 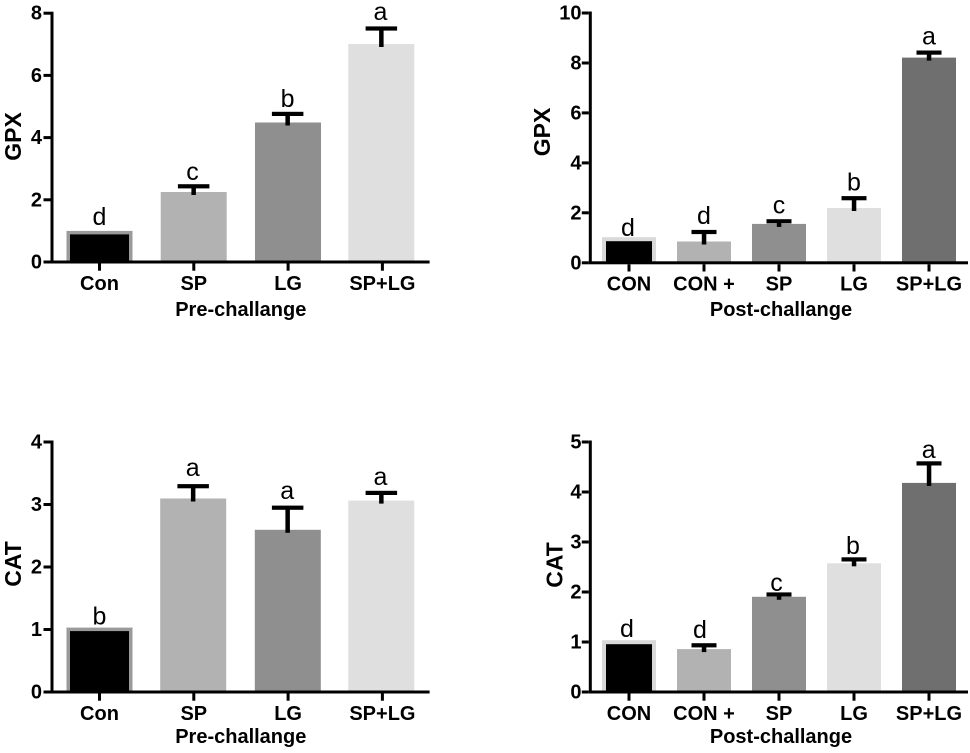 What do you see at coordinates (575, 443) in the screenshot?
I see `svg-text: 5` at bounding box center [575, 443].